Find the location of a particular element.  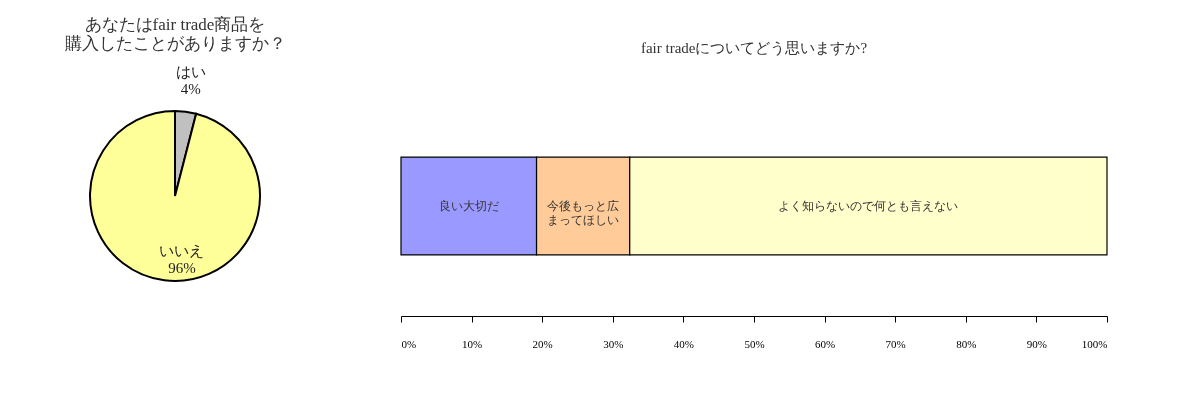

x-tick-label: 40% is located at coordinates (683, 343).